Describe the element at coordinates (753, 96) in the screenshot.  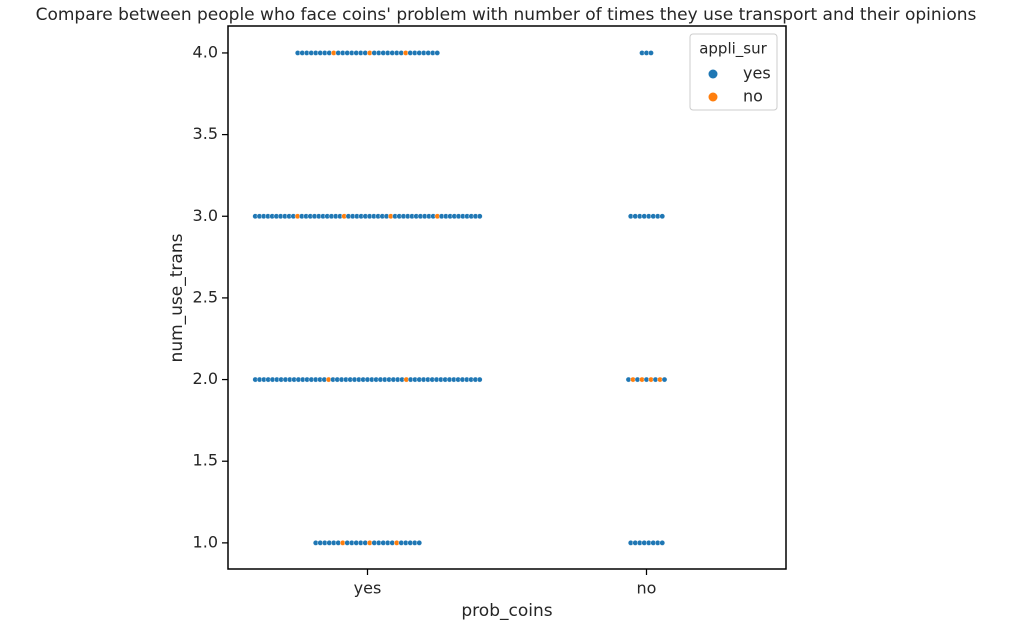
I see `legend-label: no` at that location.